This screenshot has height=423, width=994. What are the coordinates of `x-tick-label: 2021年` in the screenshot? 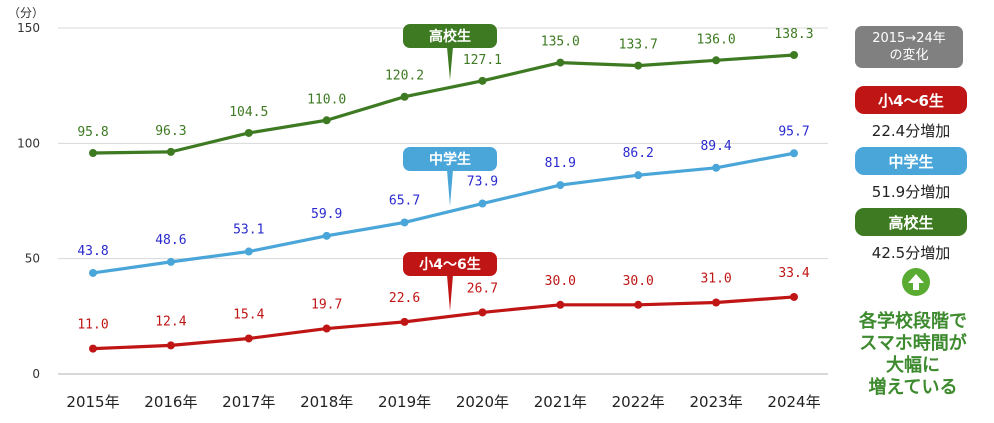 It's located at (560, 402).